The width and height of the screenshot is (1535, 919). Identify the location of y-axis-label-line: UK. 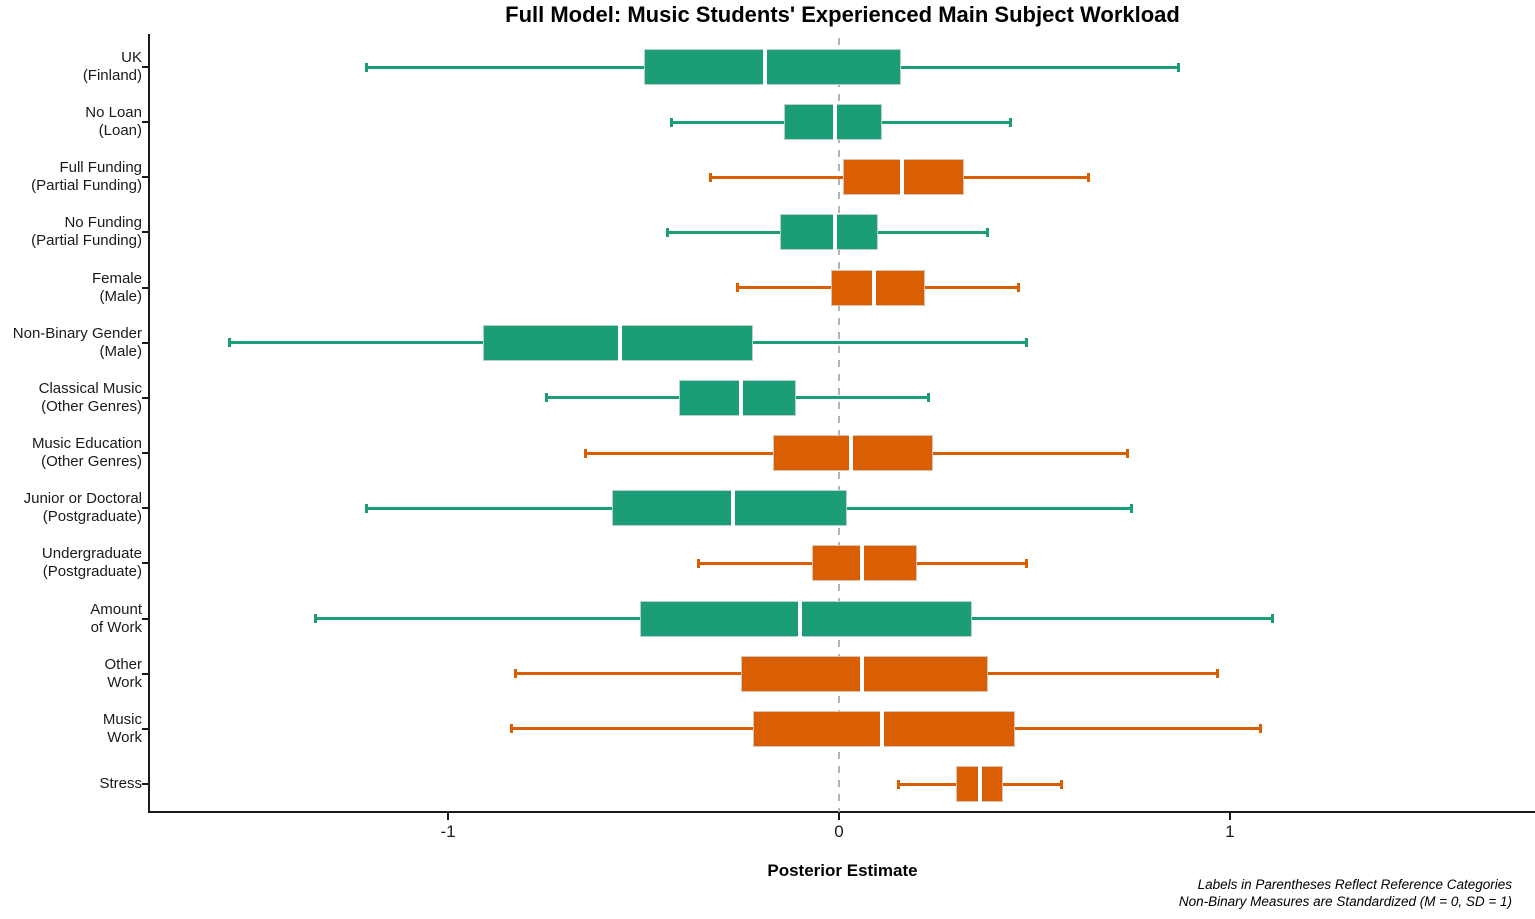
(131, 57).